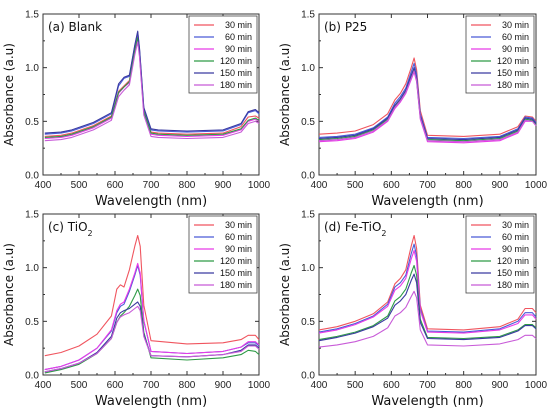 This screenshot has height=416, width=554. I want to click on panel-title: (b) P25, so click(345, 27).